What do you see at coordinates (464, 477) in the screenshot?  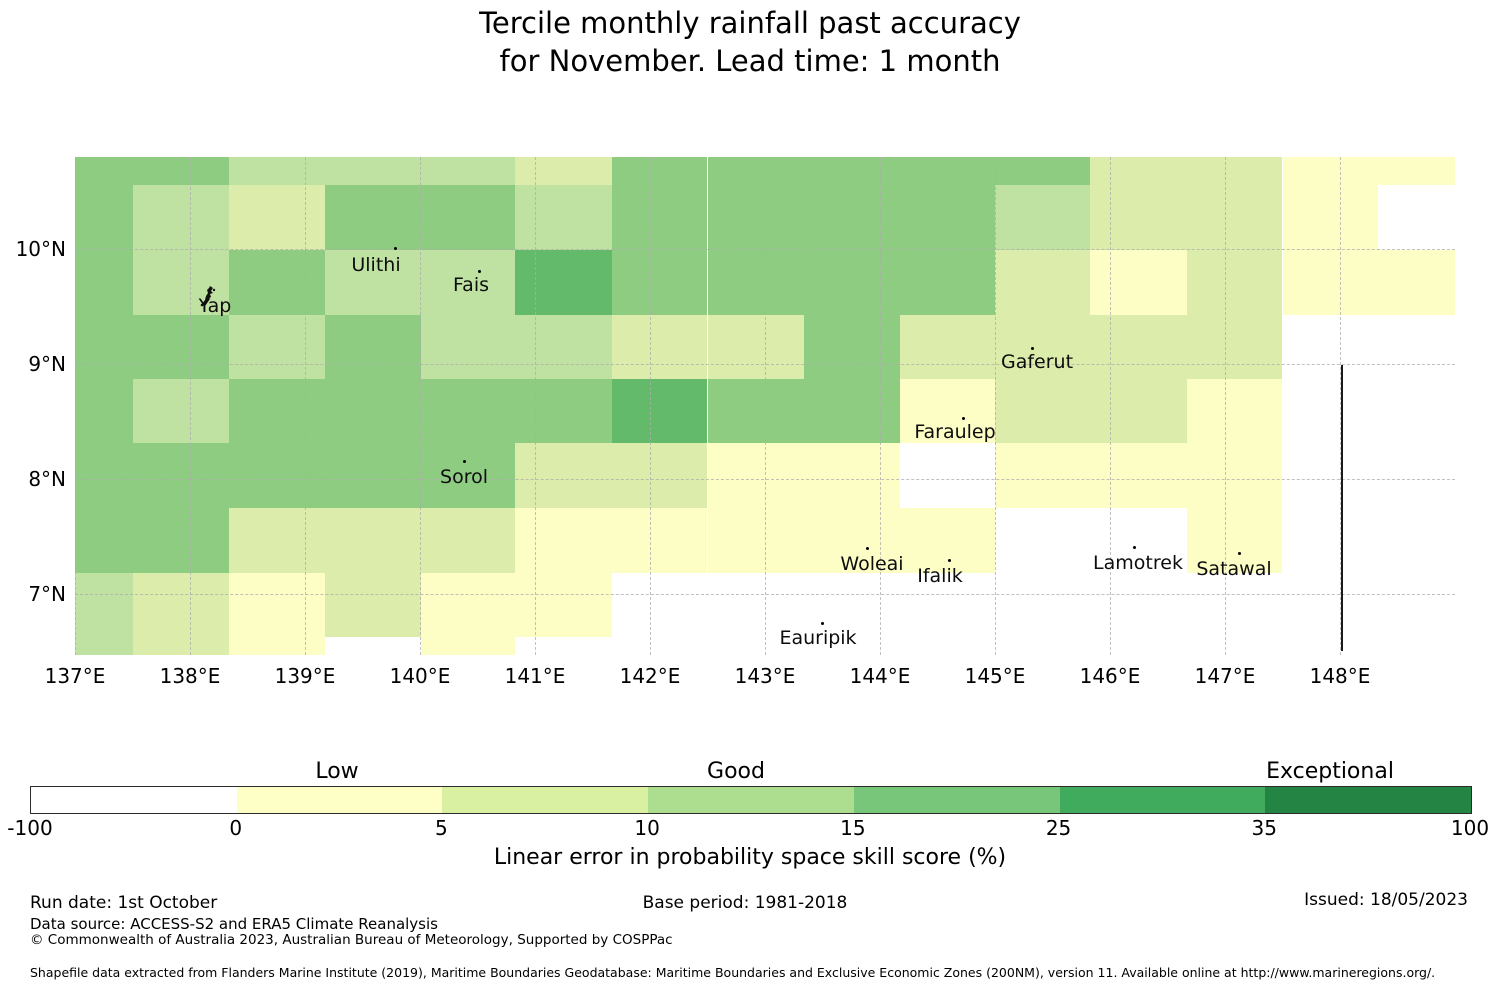 I see `island-label: Sorol` at bounding box center [464, 477].